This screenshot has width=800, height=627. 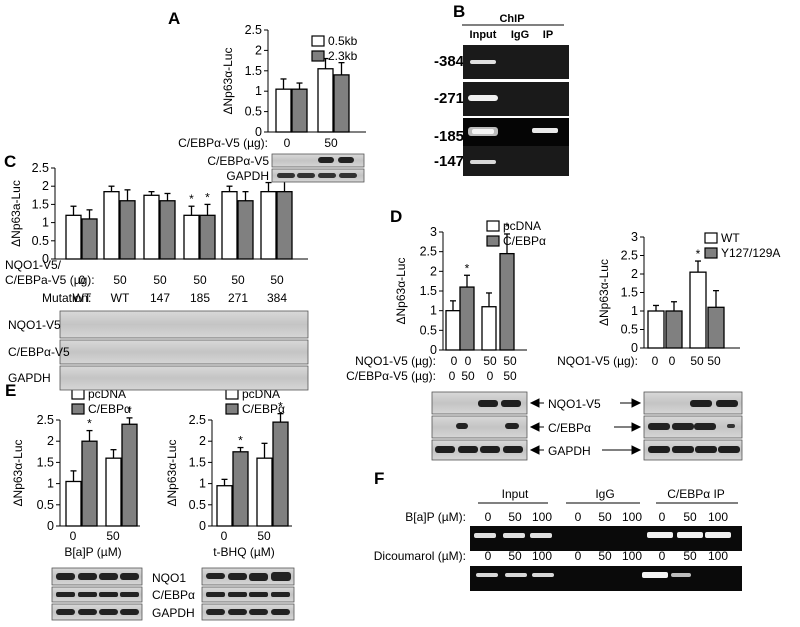 I want to click on panel-c-blot-label: GAPDH, so click(x=29, y=378).